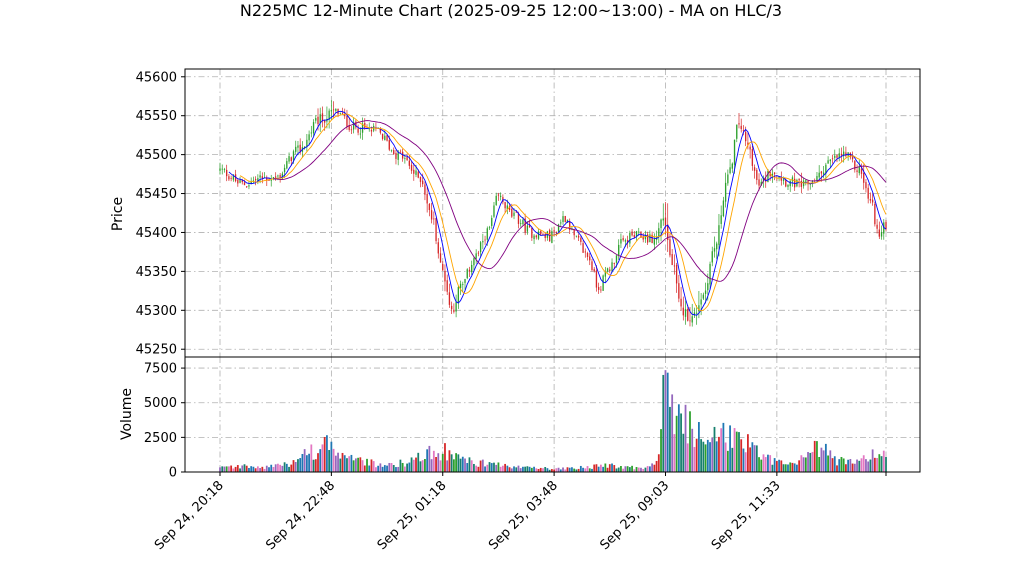 The height and width of the screenshot is (575, 1022). I want to click on volume-tick-label: 5000, so click(160, 403).